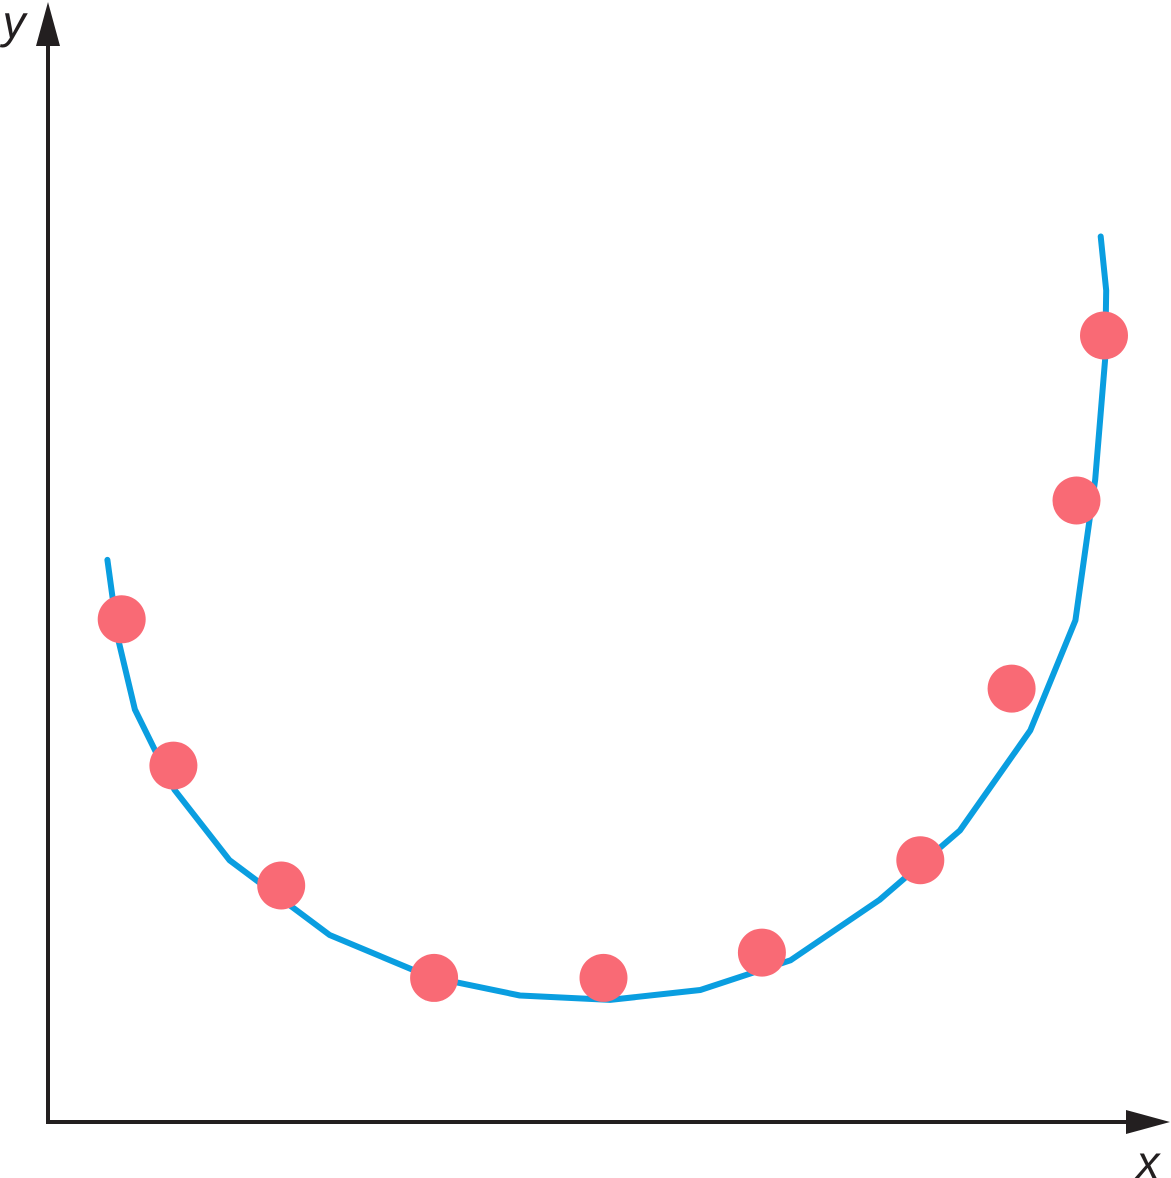 The height and width of the screenshot is (1178, 1171). I want to click on y-axis-arrow, so click(48, 24).